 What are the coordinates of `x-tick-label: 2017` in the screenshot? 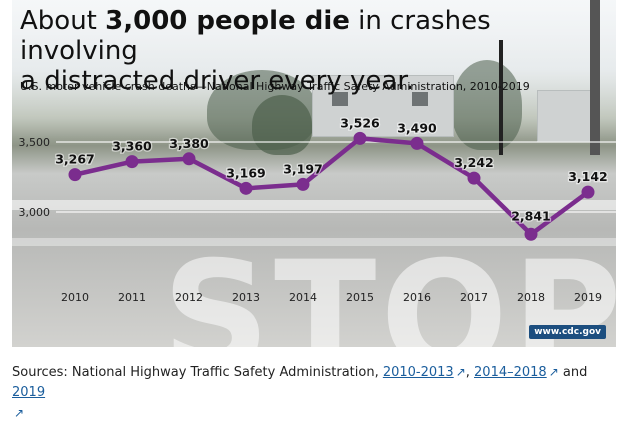 It's located at (474, 297).